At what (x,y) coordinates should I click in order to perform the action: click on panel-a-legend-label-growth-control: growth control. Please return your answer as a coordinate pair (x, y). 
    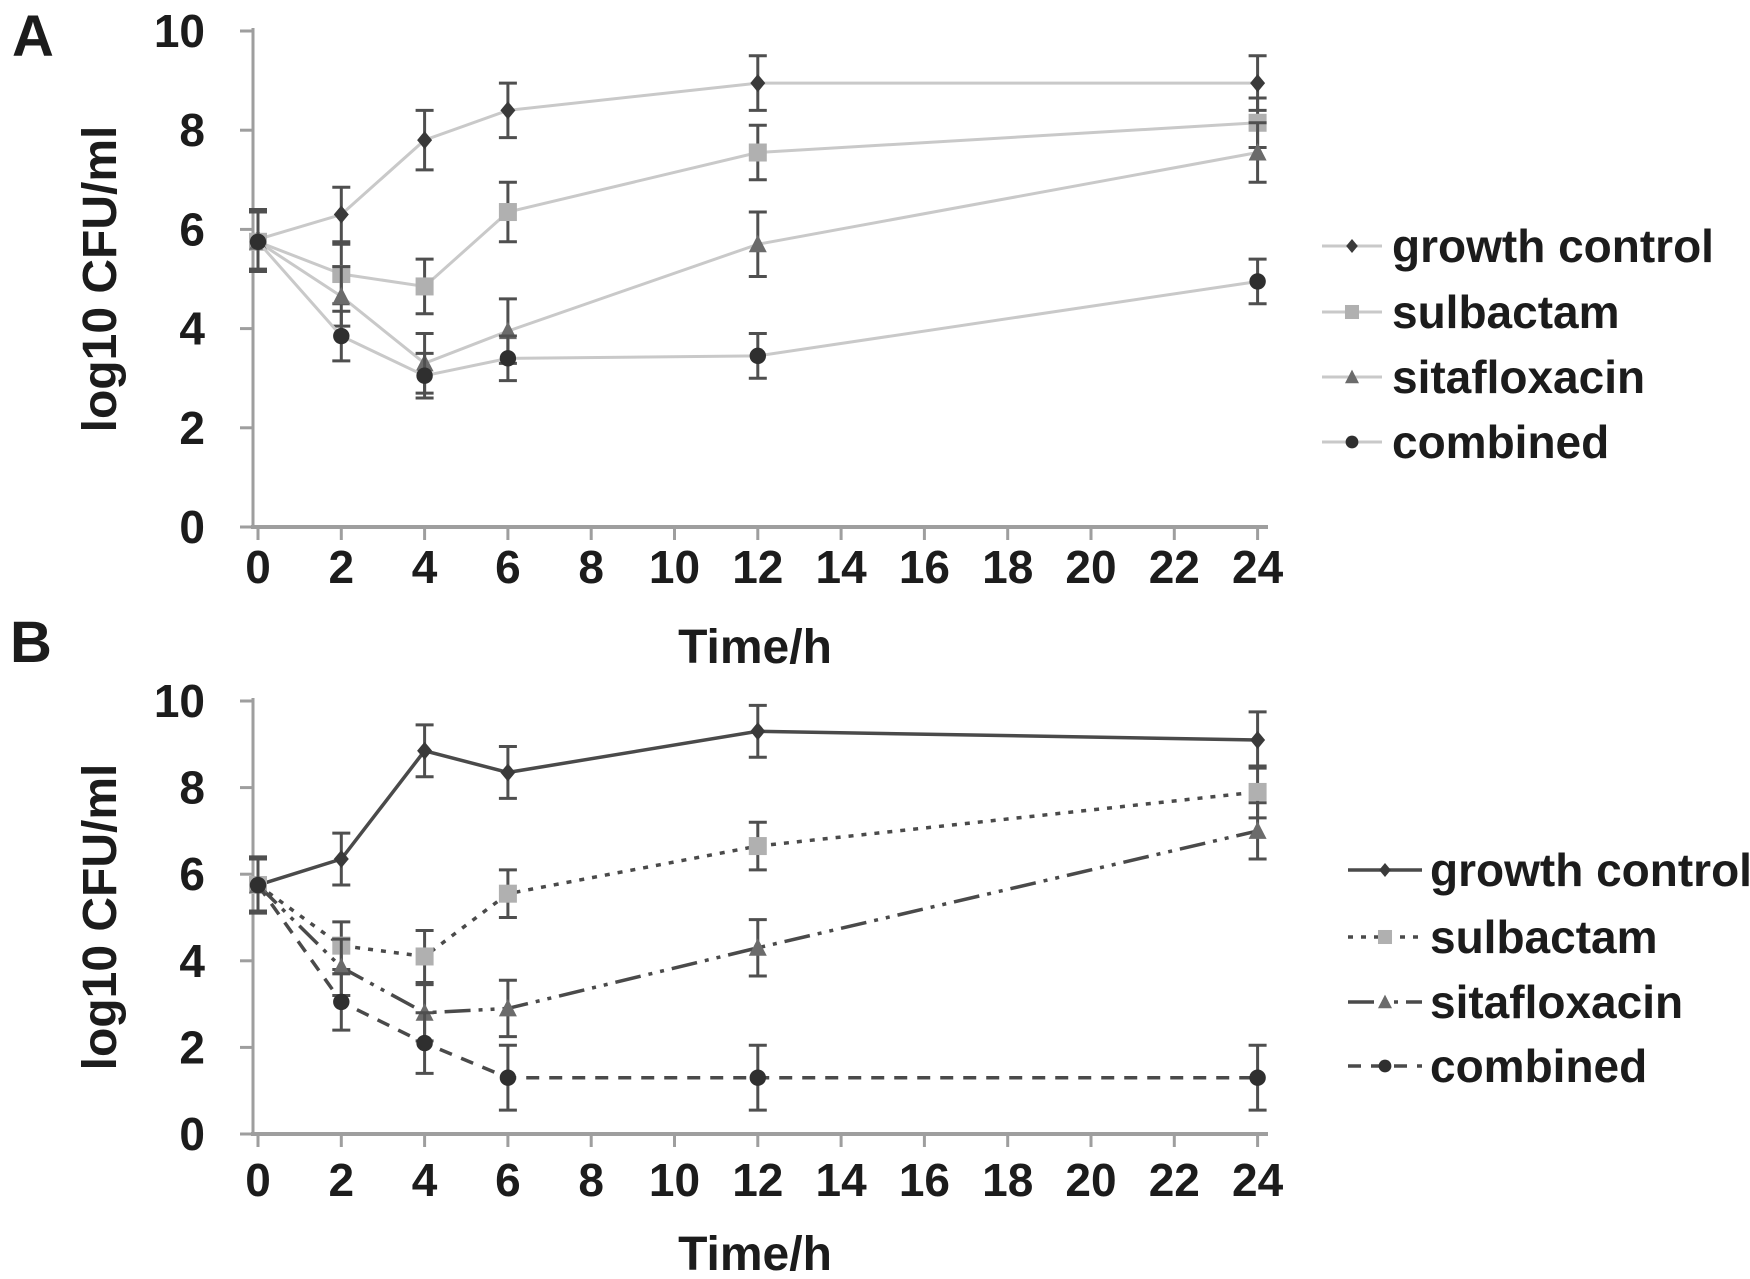
    Looking at the image, I should click on (1553, 246).